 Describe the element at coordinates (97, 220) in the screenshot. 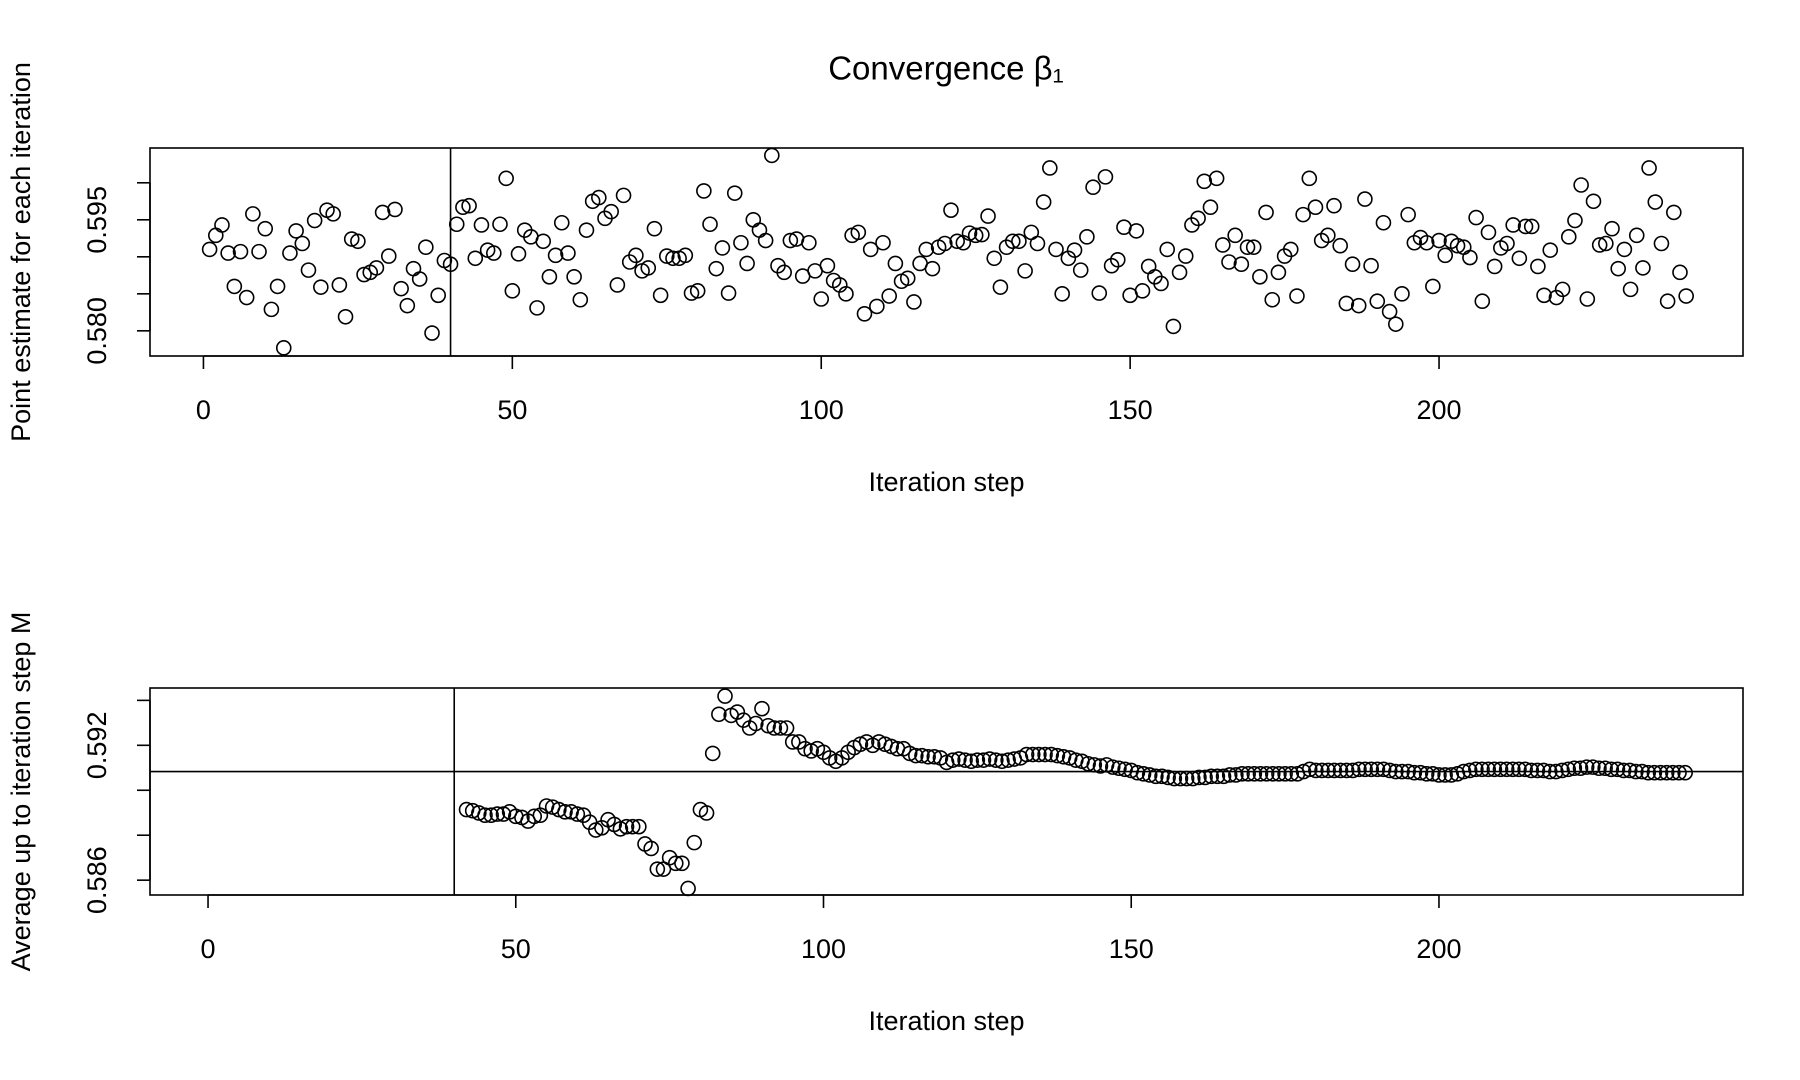

I see `y-tick-label: 0.595` at that location.